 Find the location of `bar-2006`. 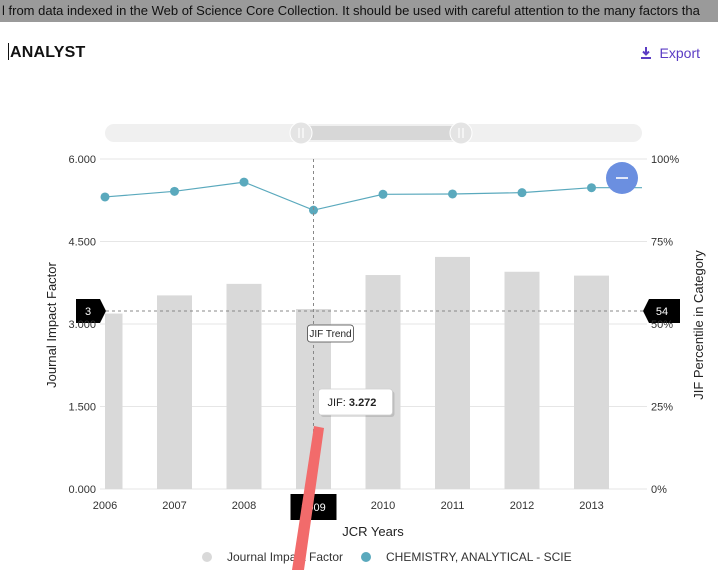

bar-2006 is located at coordinates (114, 401).